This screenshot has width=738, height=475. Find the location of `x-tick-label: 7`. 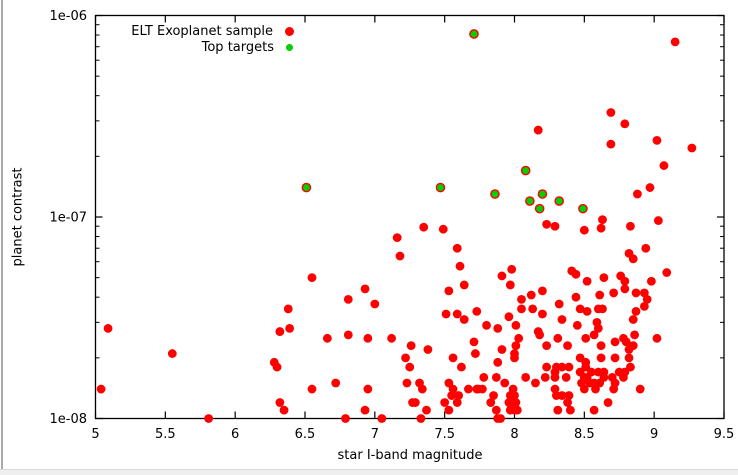

x-tick-label: 7 is located at coordinates (375, 434).